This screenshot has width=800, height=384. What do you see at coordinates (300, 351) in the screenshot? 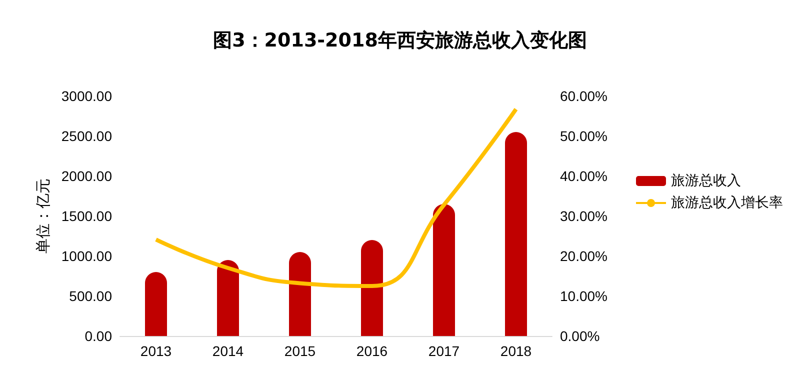
I see `x-tick-label: 2015` at bounding box center [300, 351].